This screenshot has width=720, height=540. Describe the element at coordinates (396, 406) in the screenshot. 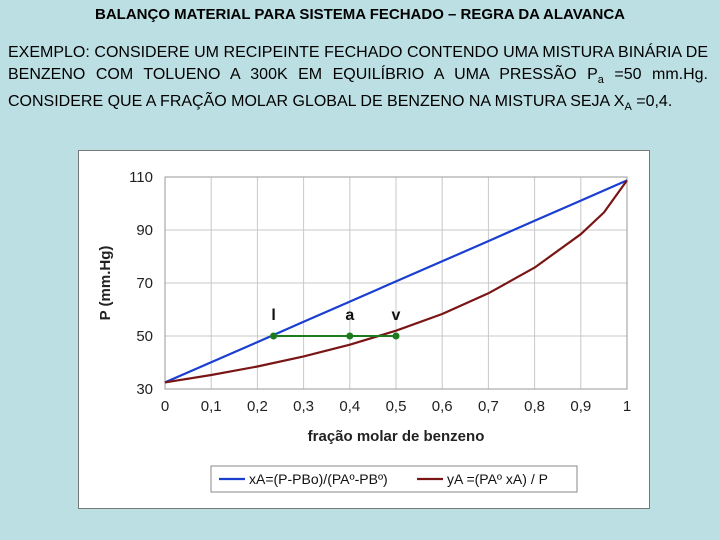

I see `x-tick-label: 0,5` at that location.